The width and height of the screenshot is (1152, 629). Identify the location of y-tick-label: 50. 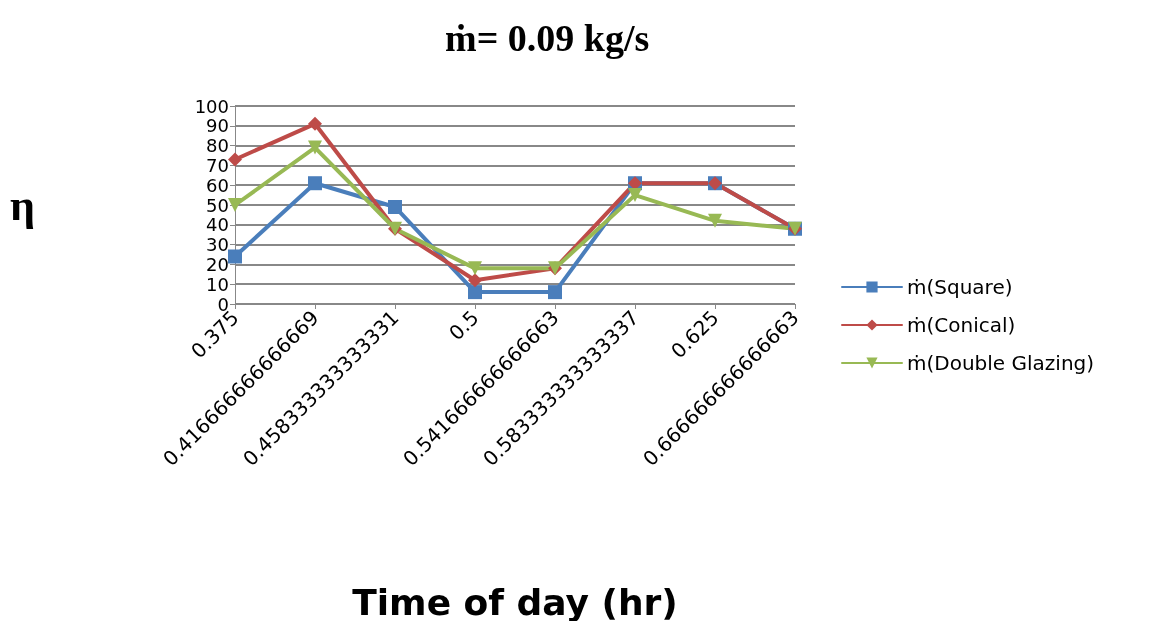
(217, 205).